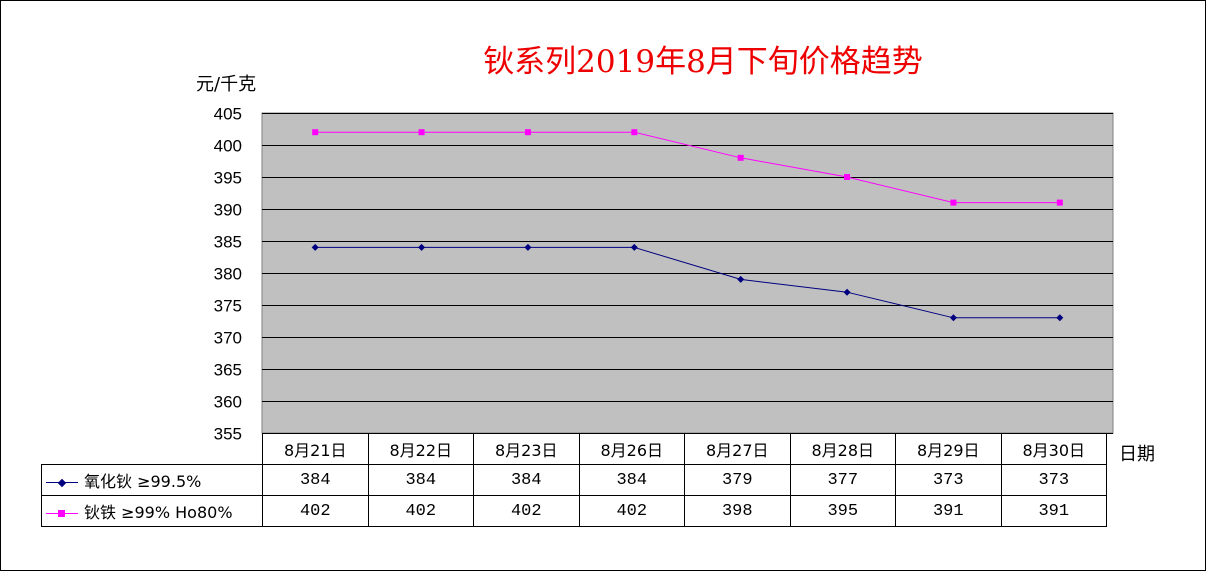  I want to click on legend-label: 钬铁 ≥99% Ho80%, so click(158, 512).